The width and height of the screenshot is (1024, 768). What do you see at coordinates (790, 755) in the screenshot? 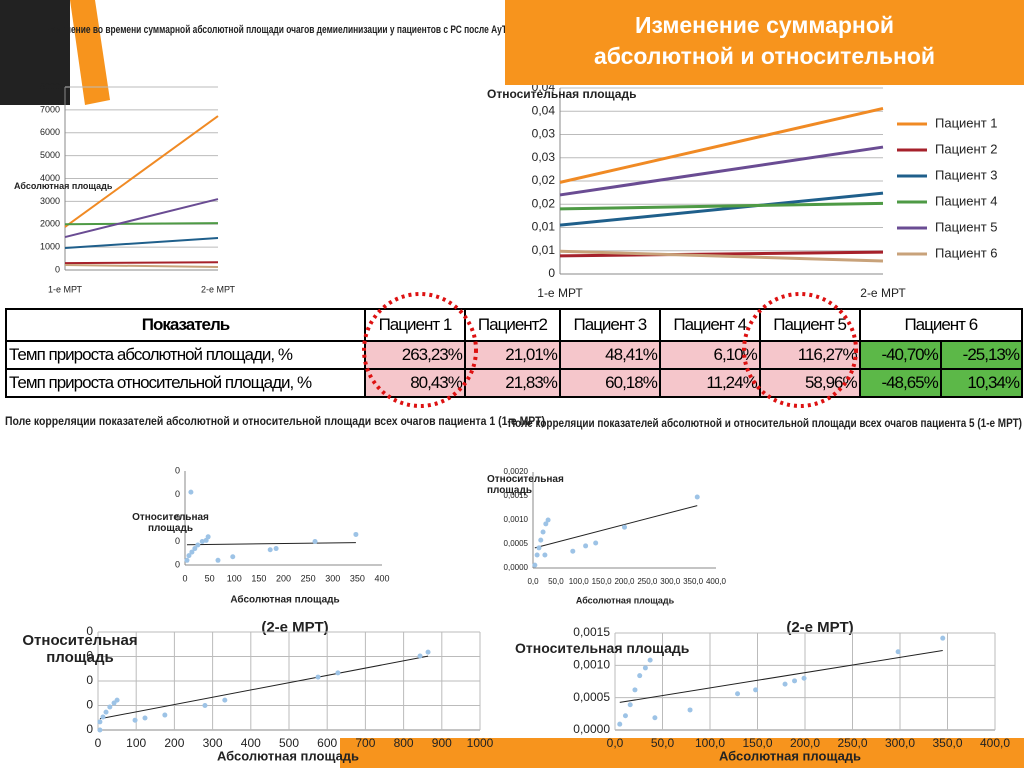
I see `x-axis-label: Абсолютная площадь` at bounding box center [790, 755].